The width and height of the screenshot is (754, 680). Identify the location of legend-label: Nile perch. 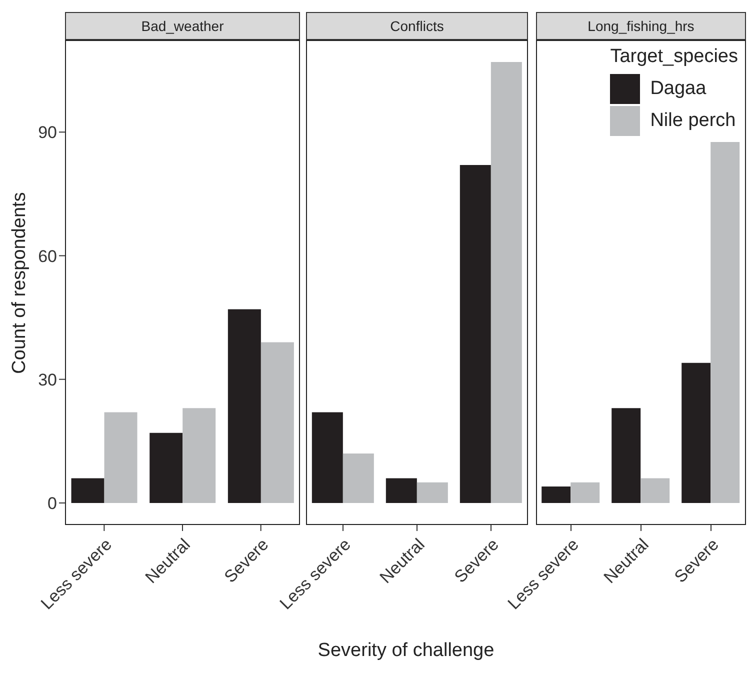
(693, 121).